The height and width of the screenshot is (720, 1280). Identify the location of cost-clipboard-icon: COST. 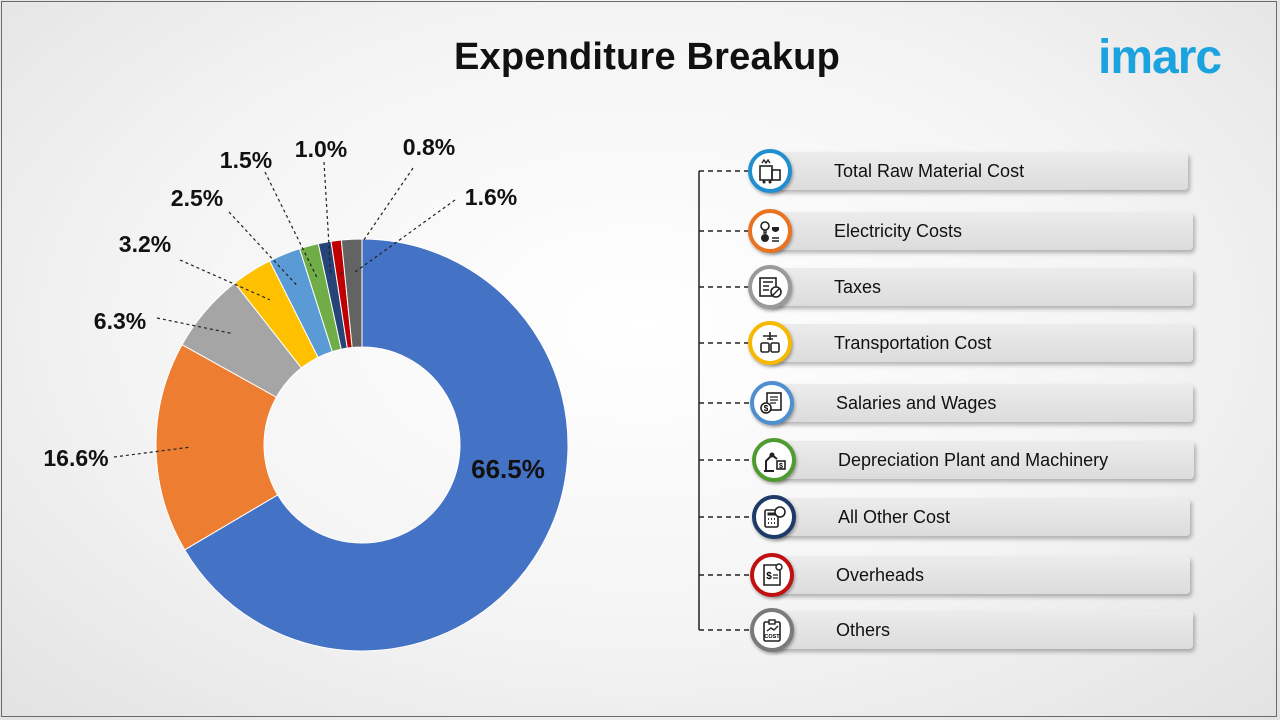
(772, 630).